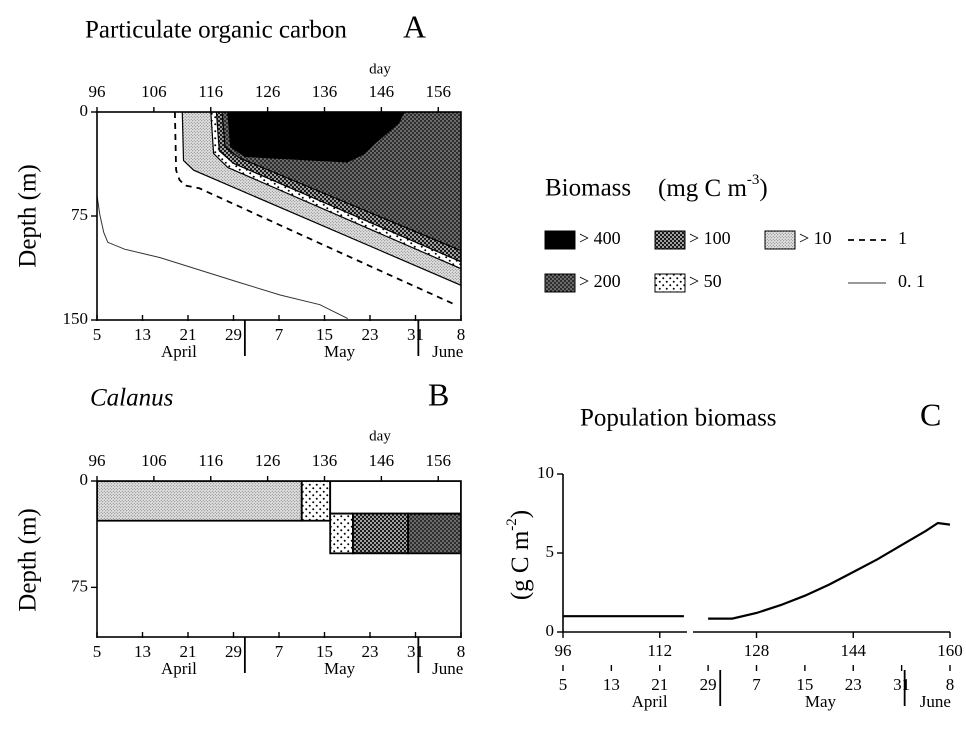 The width and height of the screenshot is (966, 756). I want to click on legend-title: Biomass, so click(588, 188).